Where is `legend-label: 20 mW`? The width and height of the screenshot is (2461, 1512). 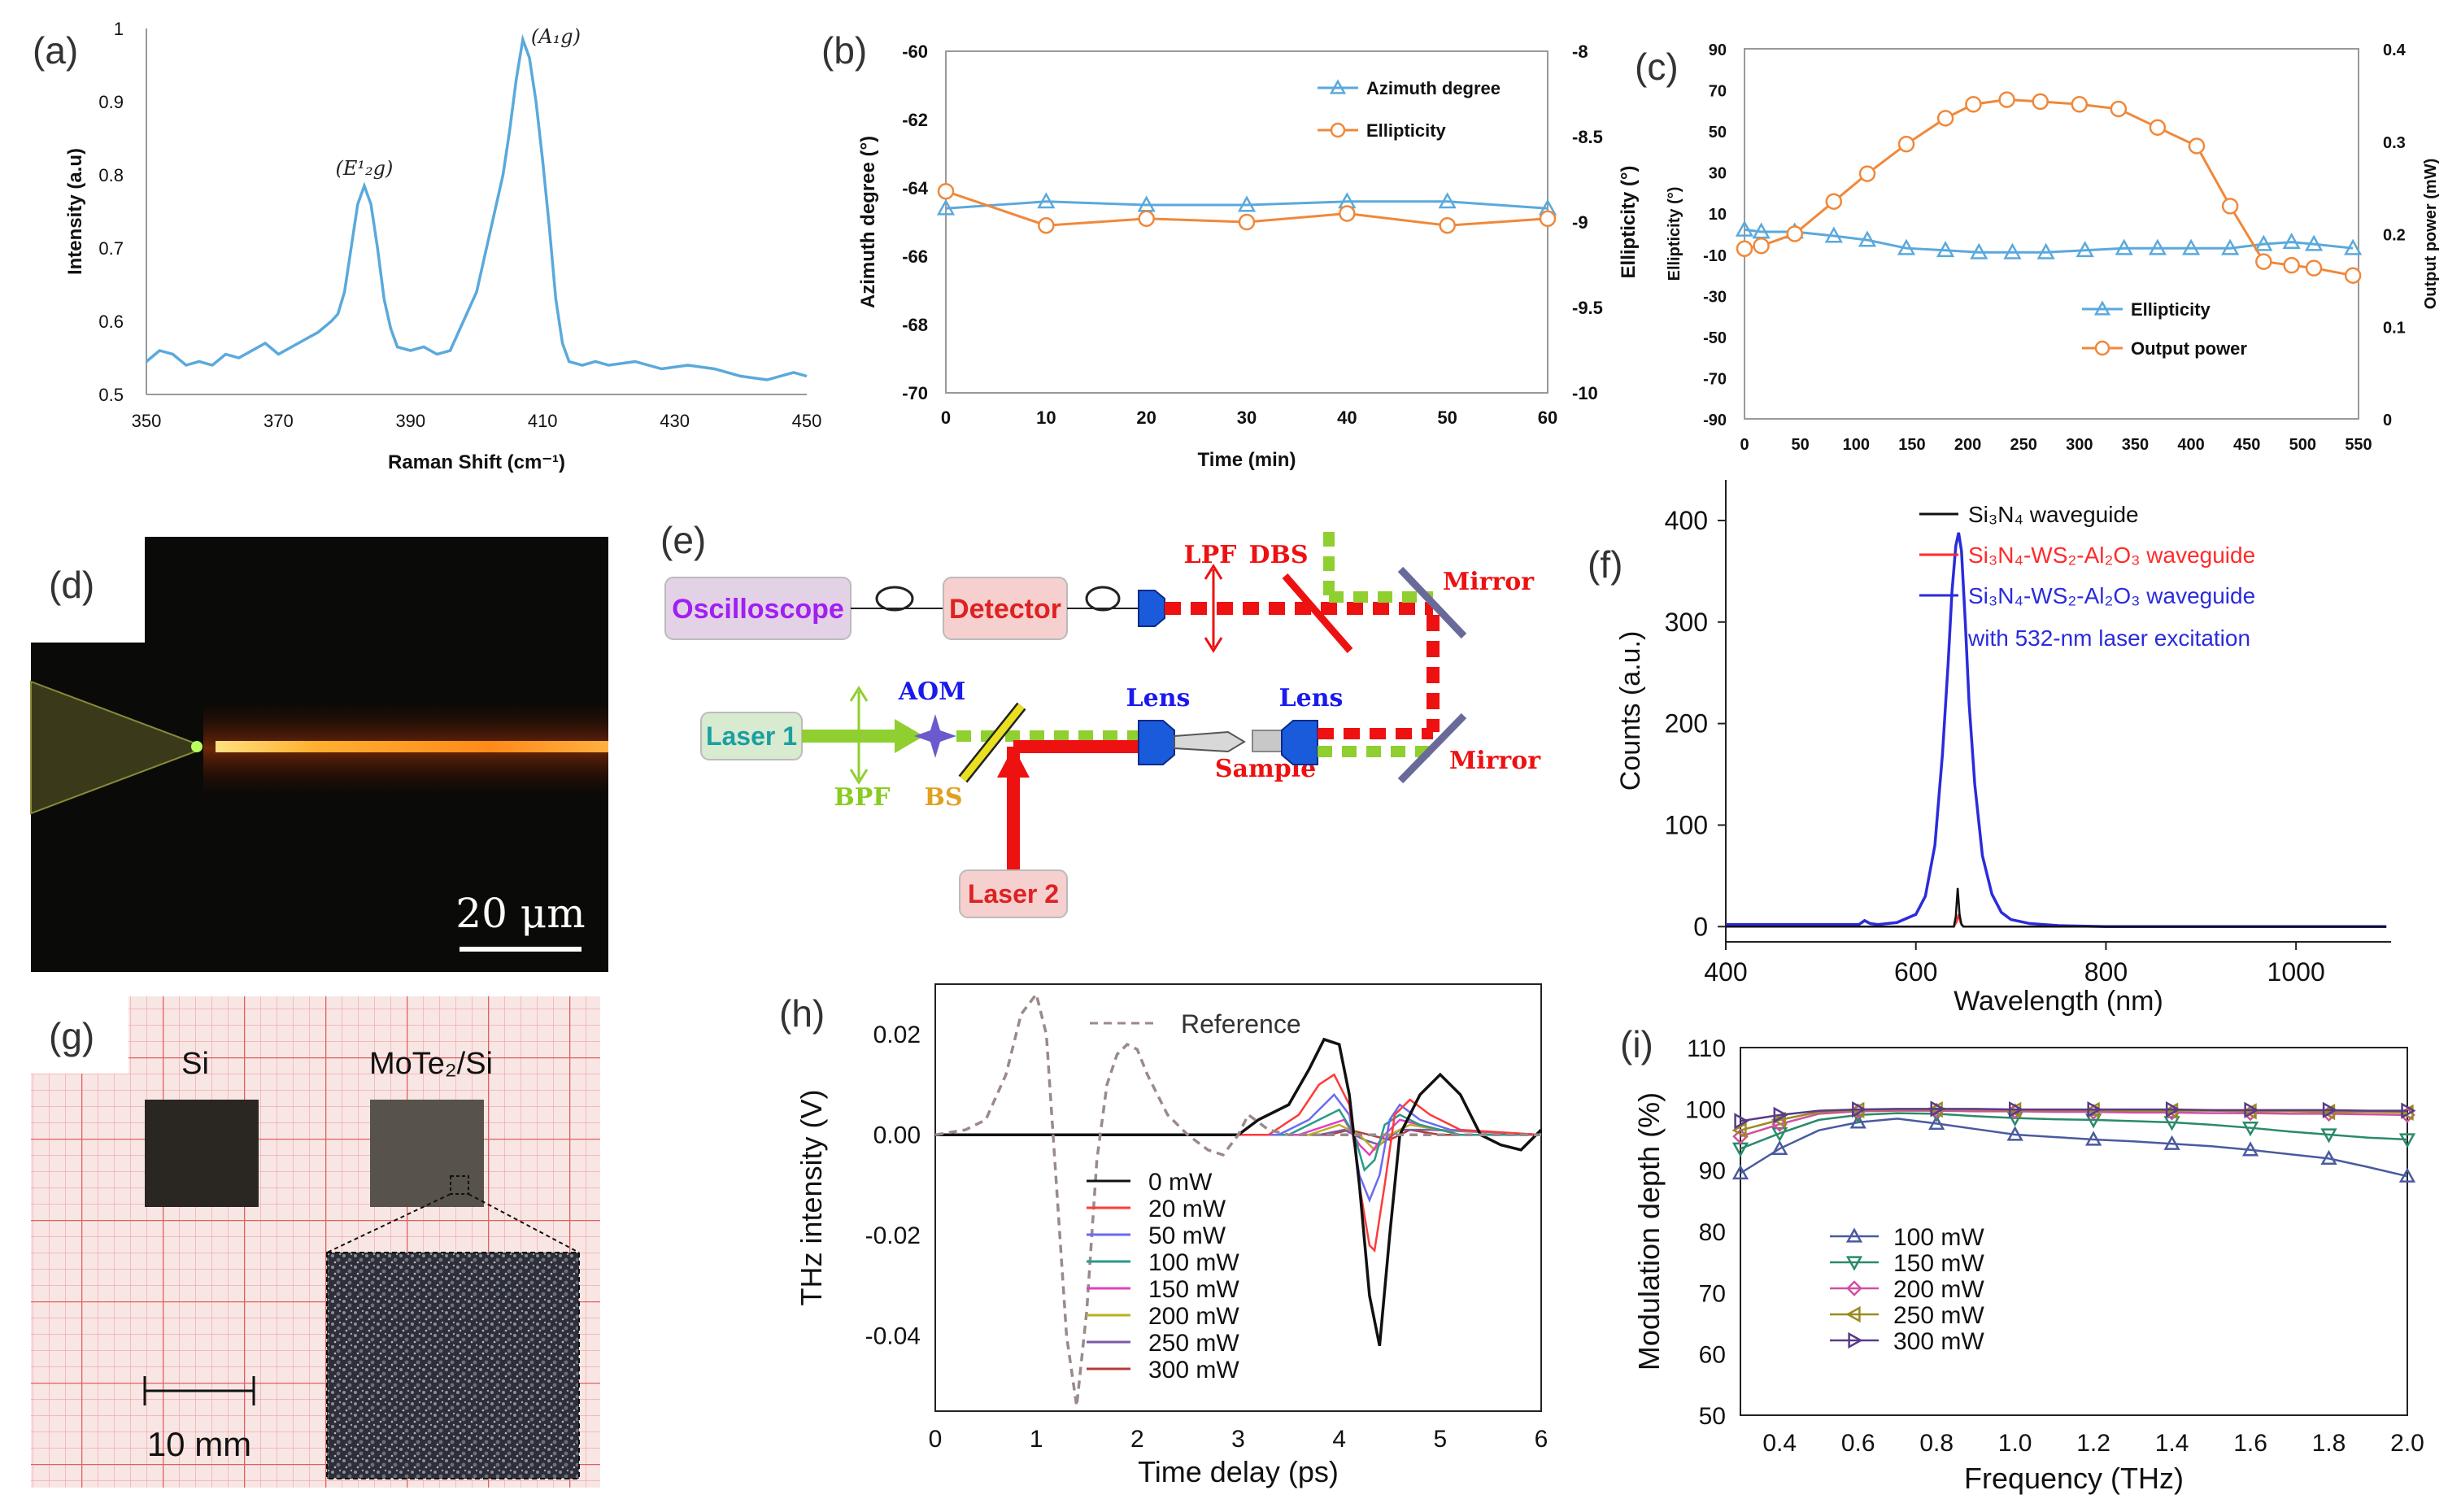
legend-label: 20 mW is located at coordinates (1187, 1209).